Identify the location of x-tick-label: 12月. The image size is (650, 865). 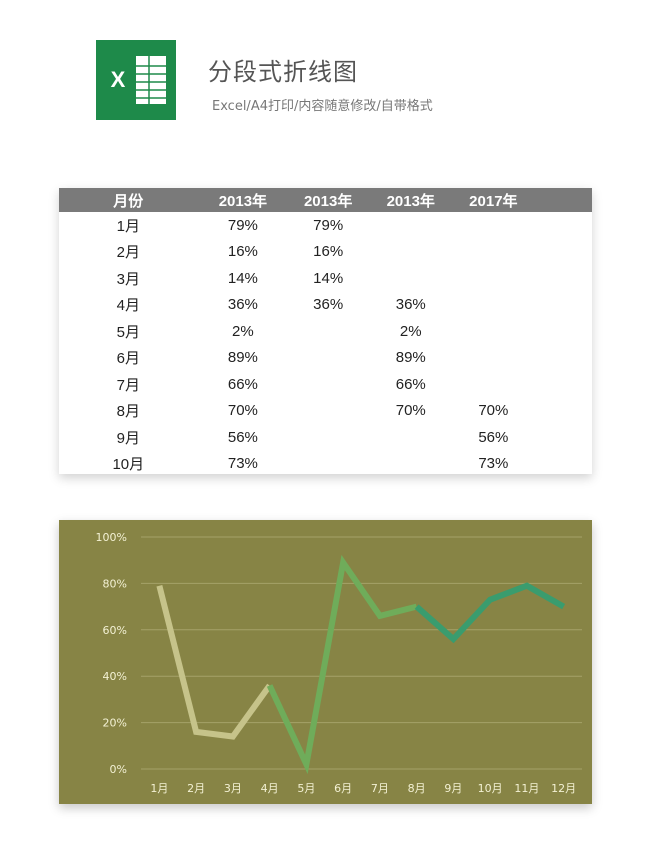
(563, 788).